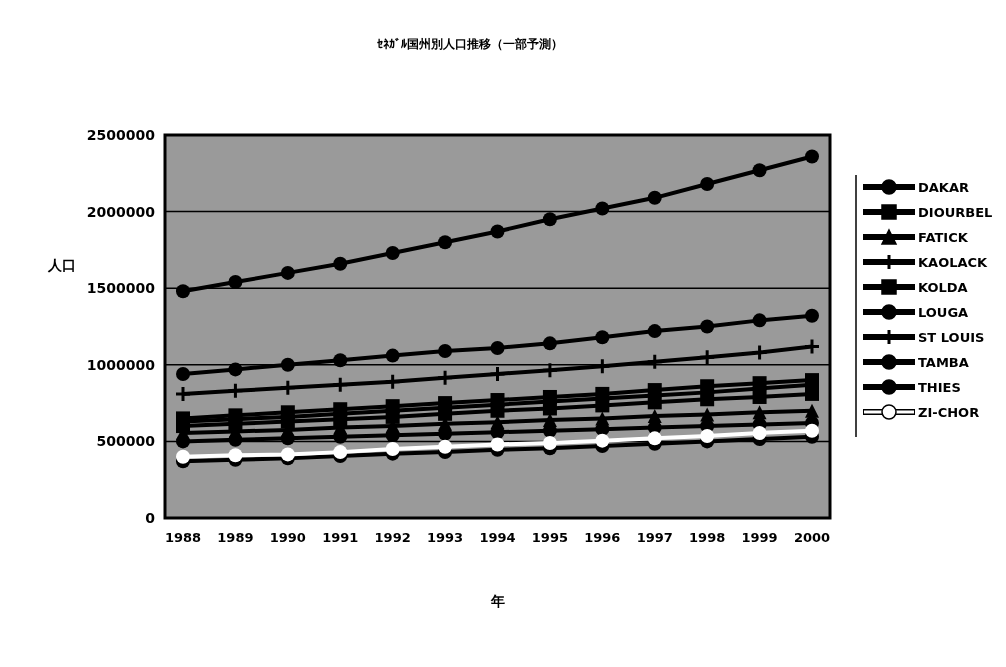 The image size is (1006, 667). I want to click on x-tick-label: 1988, so click(183, 537).